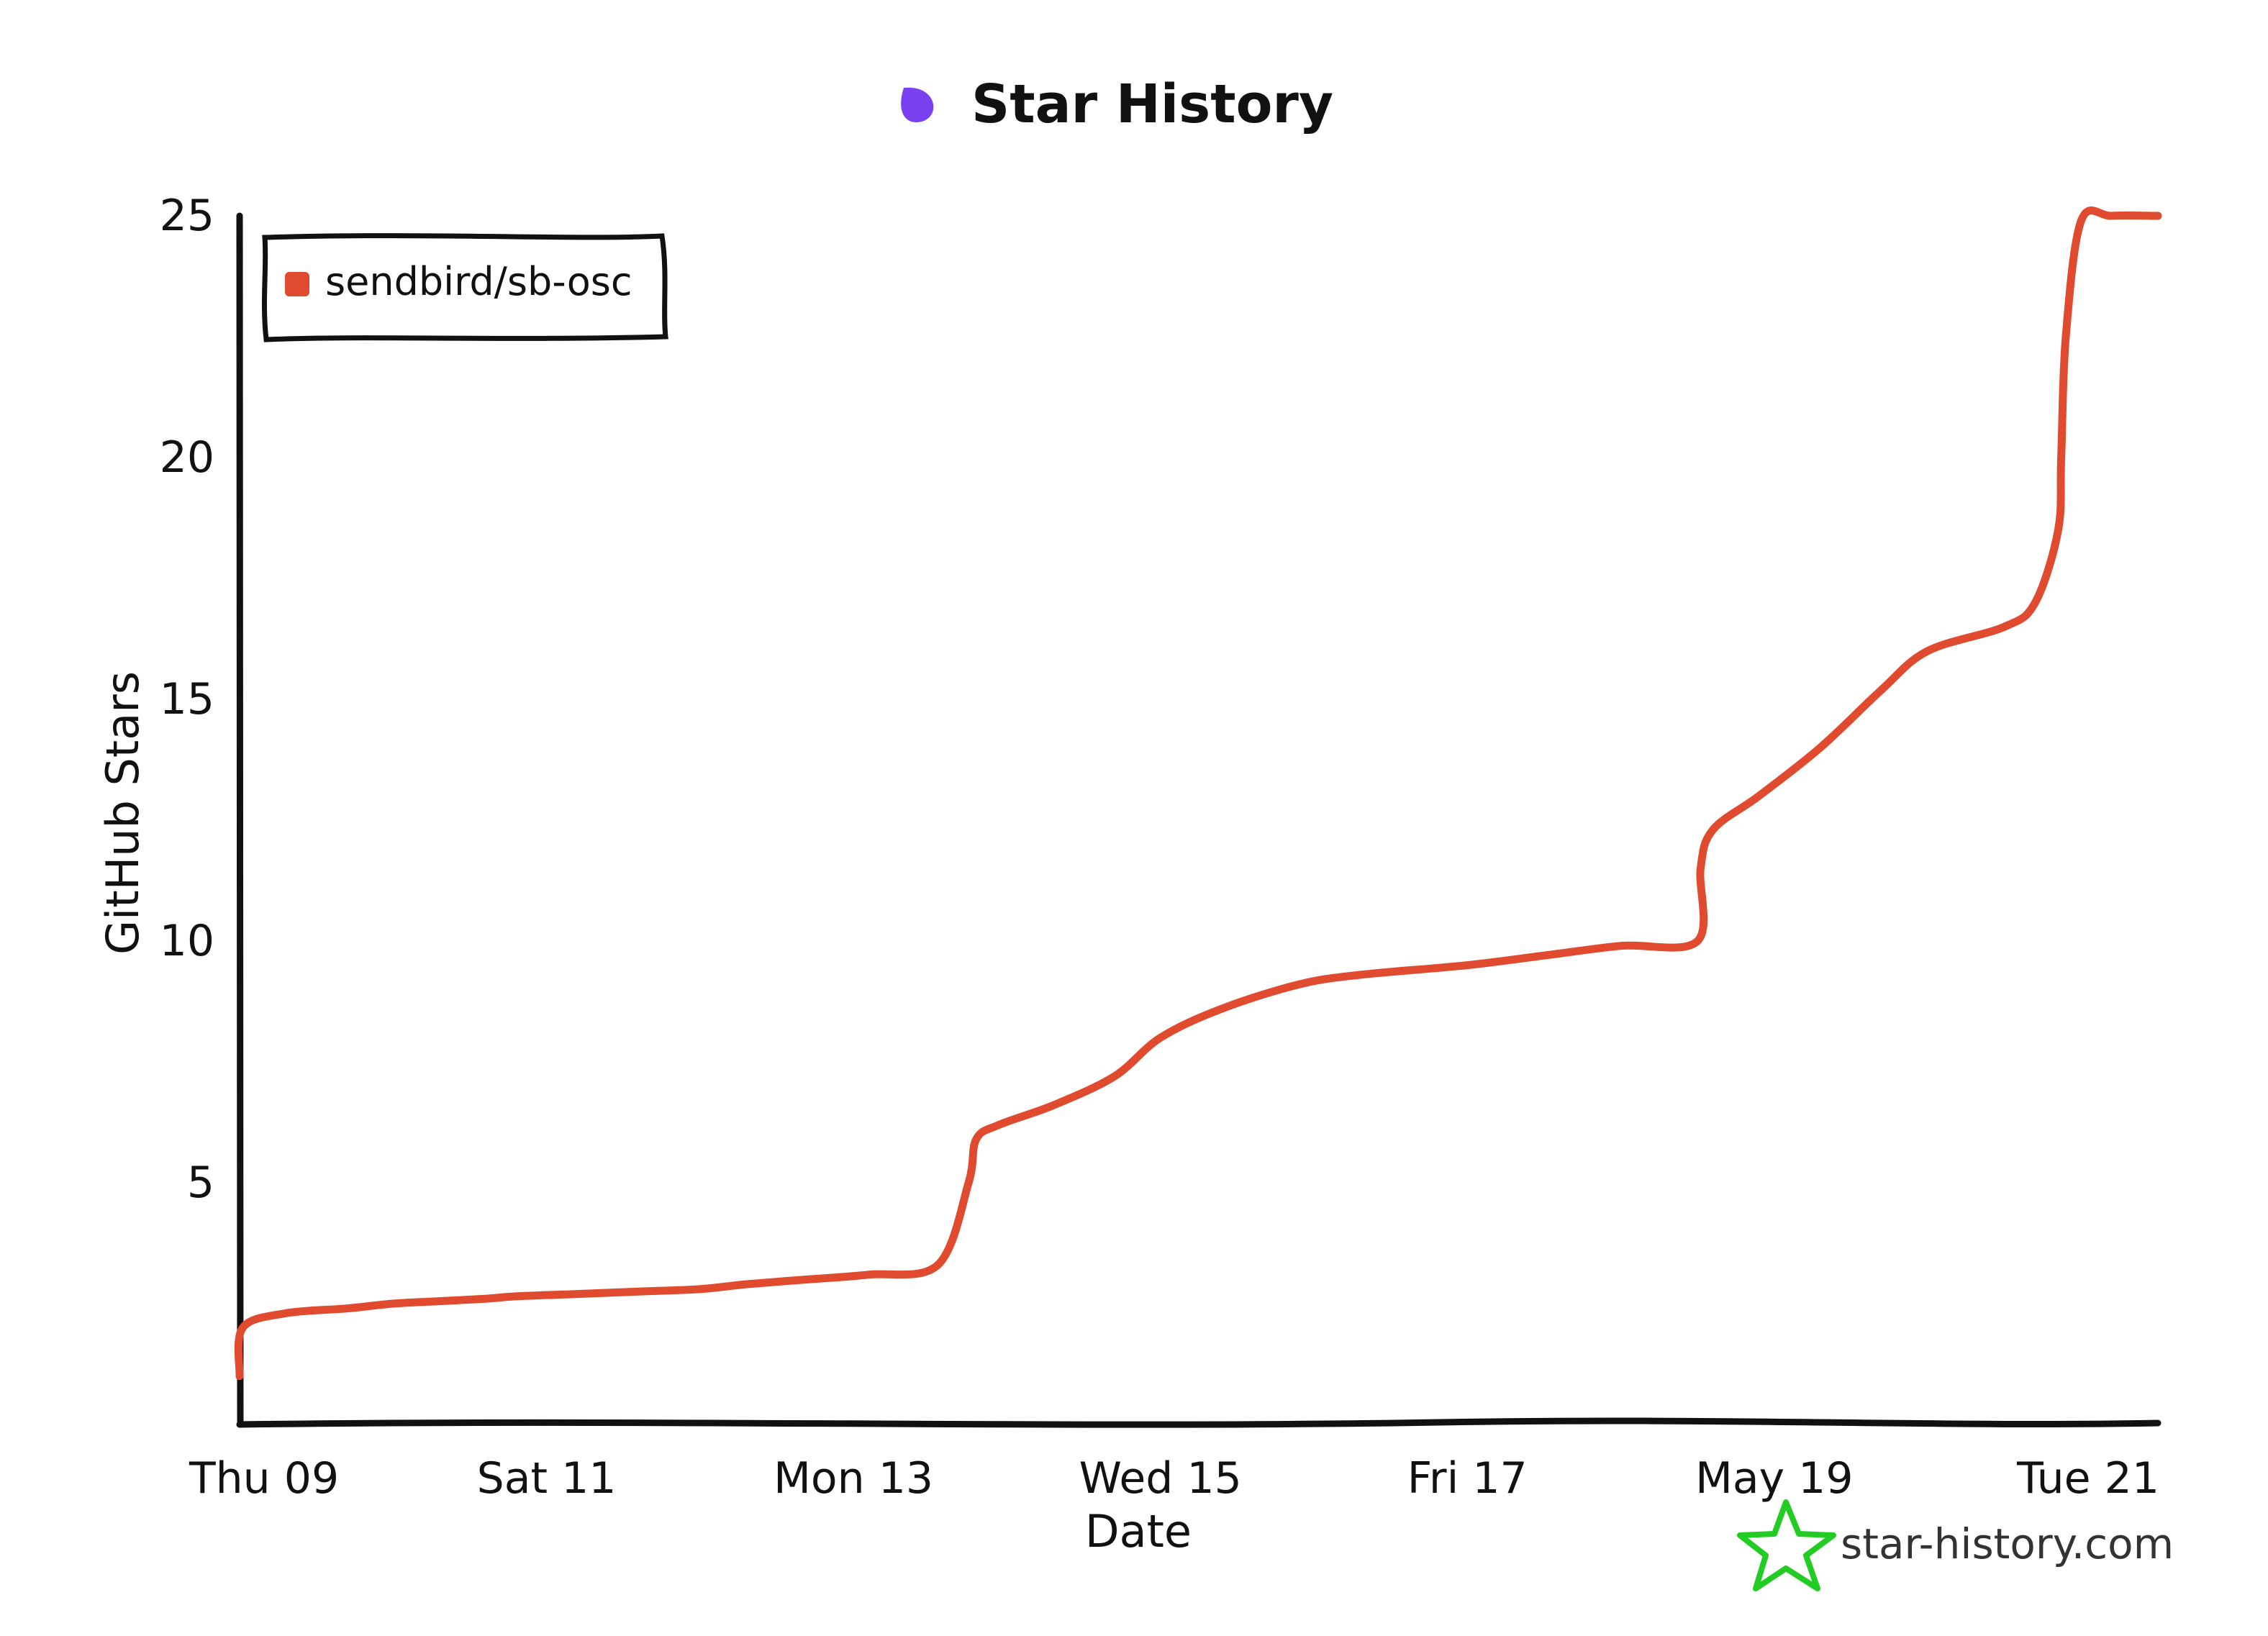 The height and width of the screenshot is (1636, 2268). What do you see at coordinates (2087, 1478) in the screenshot?
I see `x-tick-label: Tue 21` at bounding box center [2087, 1478].